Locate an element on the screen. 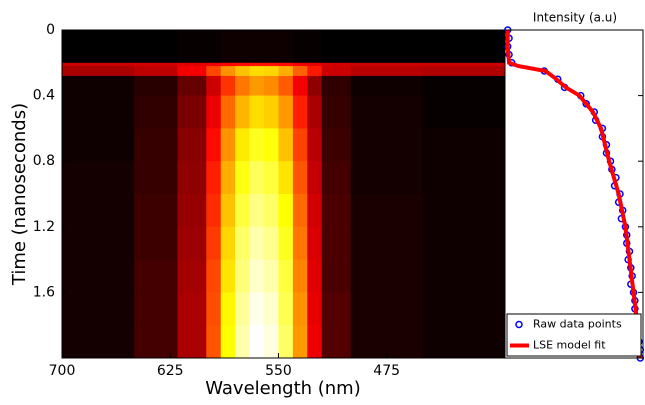 This screenshot has width=645, height=405. intensity-label: Intensity (a.u) is located at coordinates (575, 18).